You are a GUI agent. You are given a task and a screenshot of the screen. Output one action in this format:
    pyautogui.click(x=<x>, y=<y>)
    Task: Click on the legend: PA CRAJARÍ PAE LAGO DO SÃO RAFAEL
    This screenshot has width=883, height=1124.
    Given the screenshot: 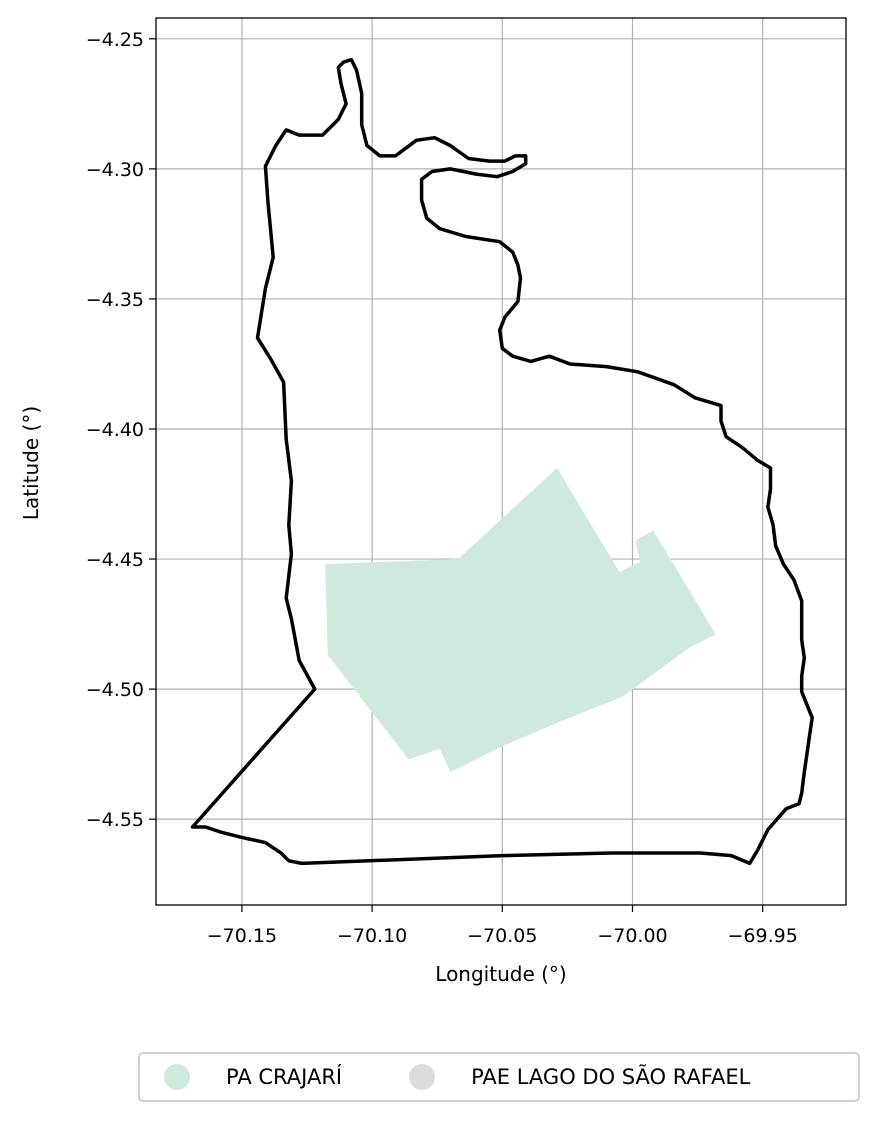 What is the action you would take?
    pyautogui.click(x=499, y=1077)
    